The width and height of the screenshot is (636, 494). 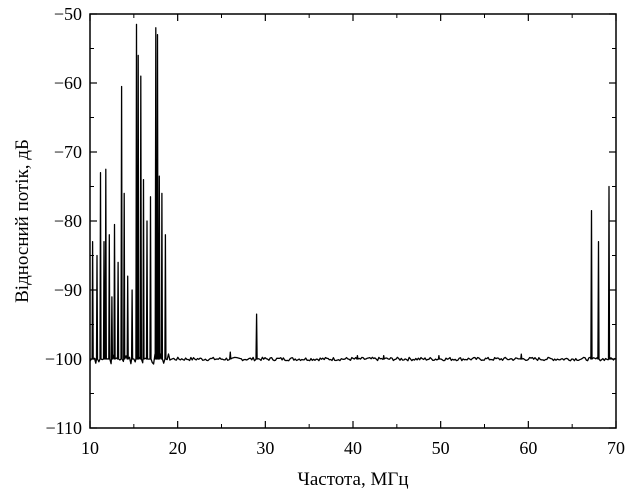 I want to click on x-tick-label: 50, so click(x=441, y=448).